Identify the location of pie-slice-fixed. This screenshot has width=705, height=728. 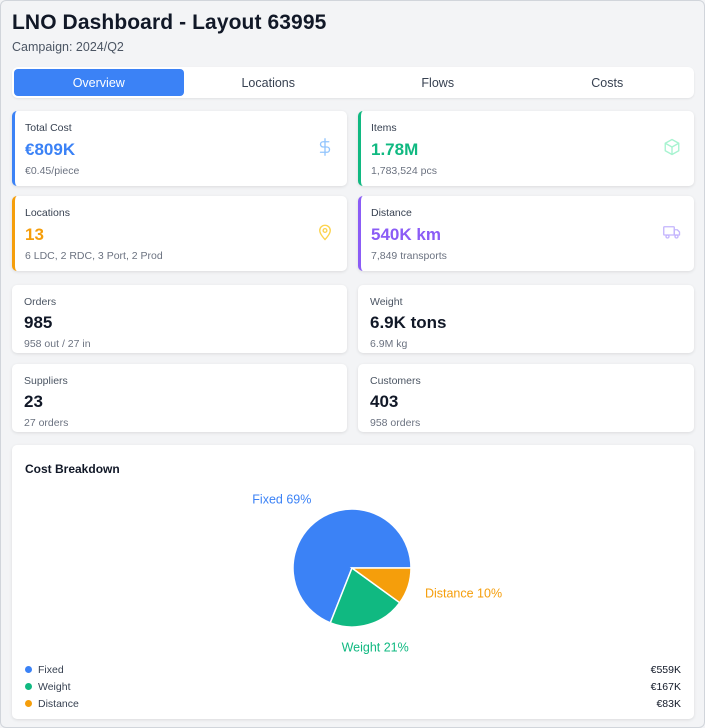
(352, 566).